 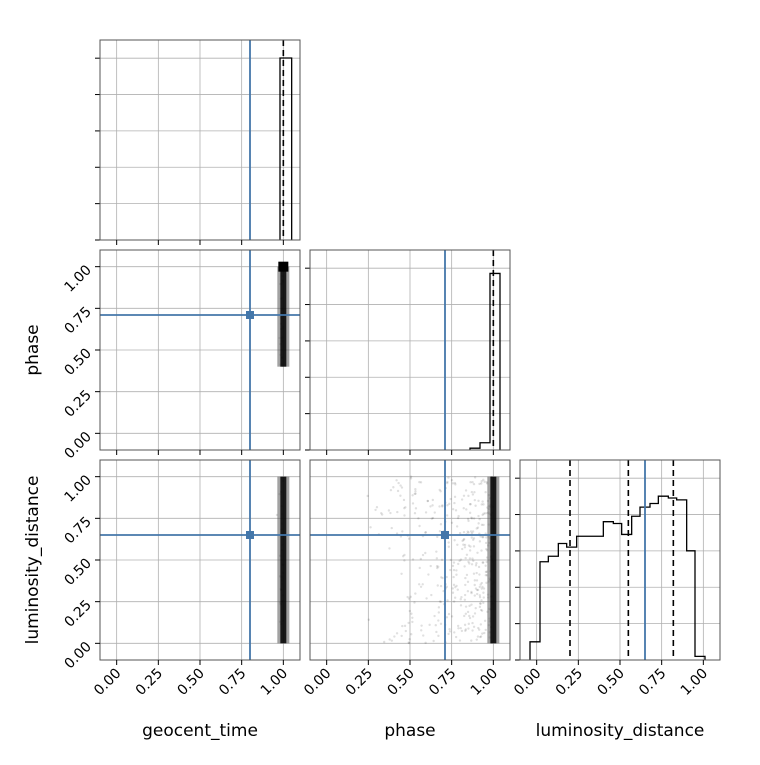 What do you see at coordinates (409, 731) in the screenshot?
I see `x-axis-label-phase: phase` at bounding box center [409, 731].